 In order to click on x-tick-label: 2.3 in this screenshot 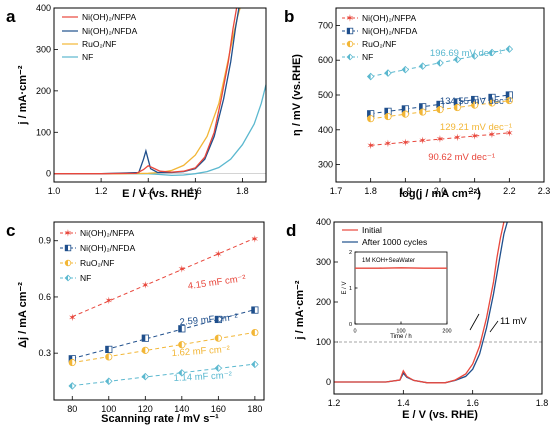, I will do `click(544, 191)`.